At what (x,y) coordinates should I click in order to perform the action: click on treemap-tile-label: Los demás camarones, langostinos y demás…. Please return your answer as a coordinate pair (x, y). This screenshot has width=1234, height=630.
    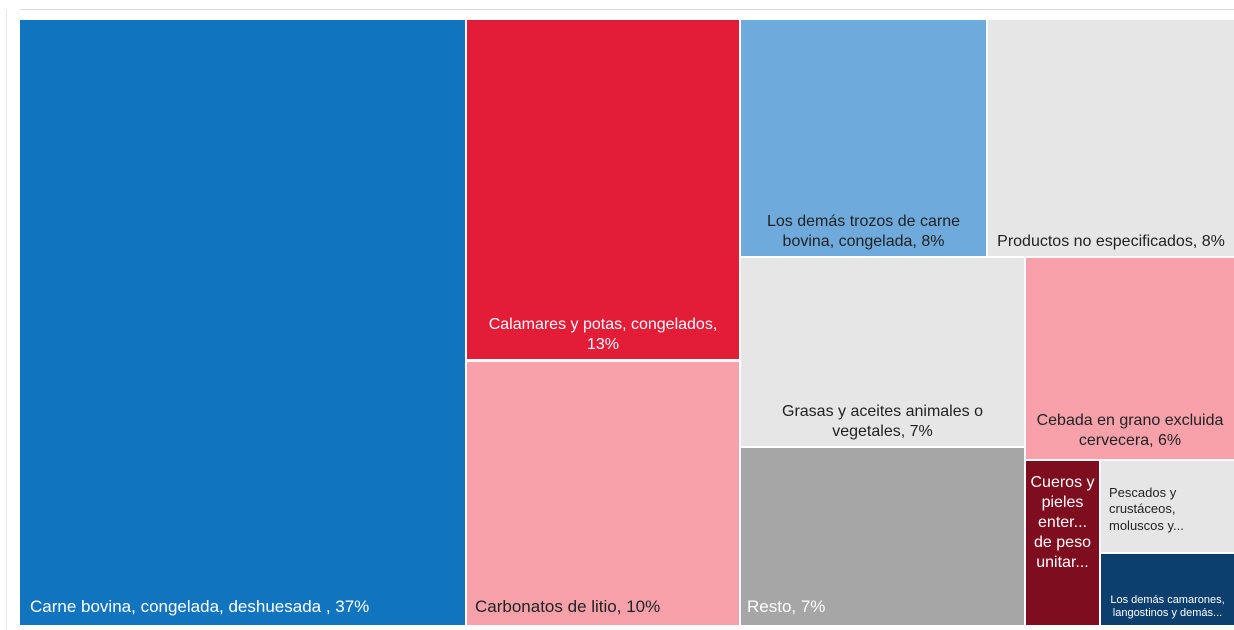
    Looking at the image, I should click on (1167, 606).